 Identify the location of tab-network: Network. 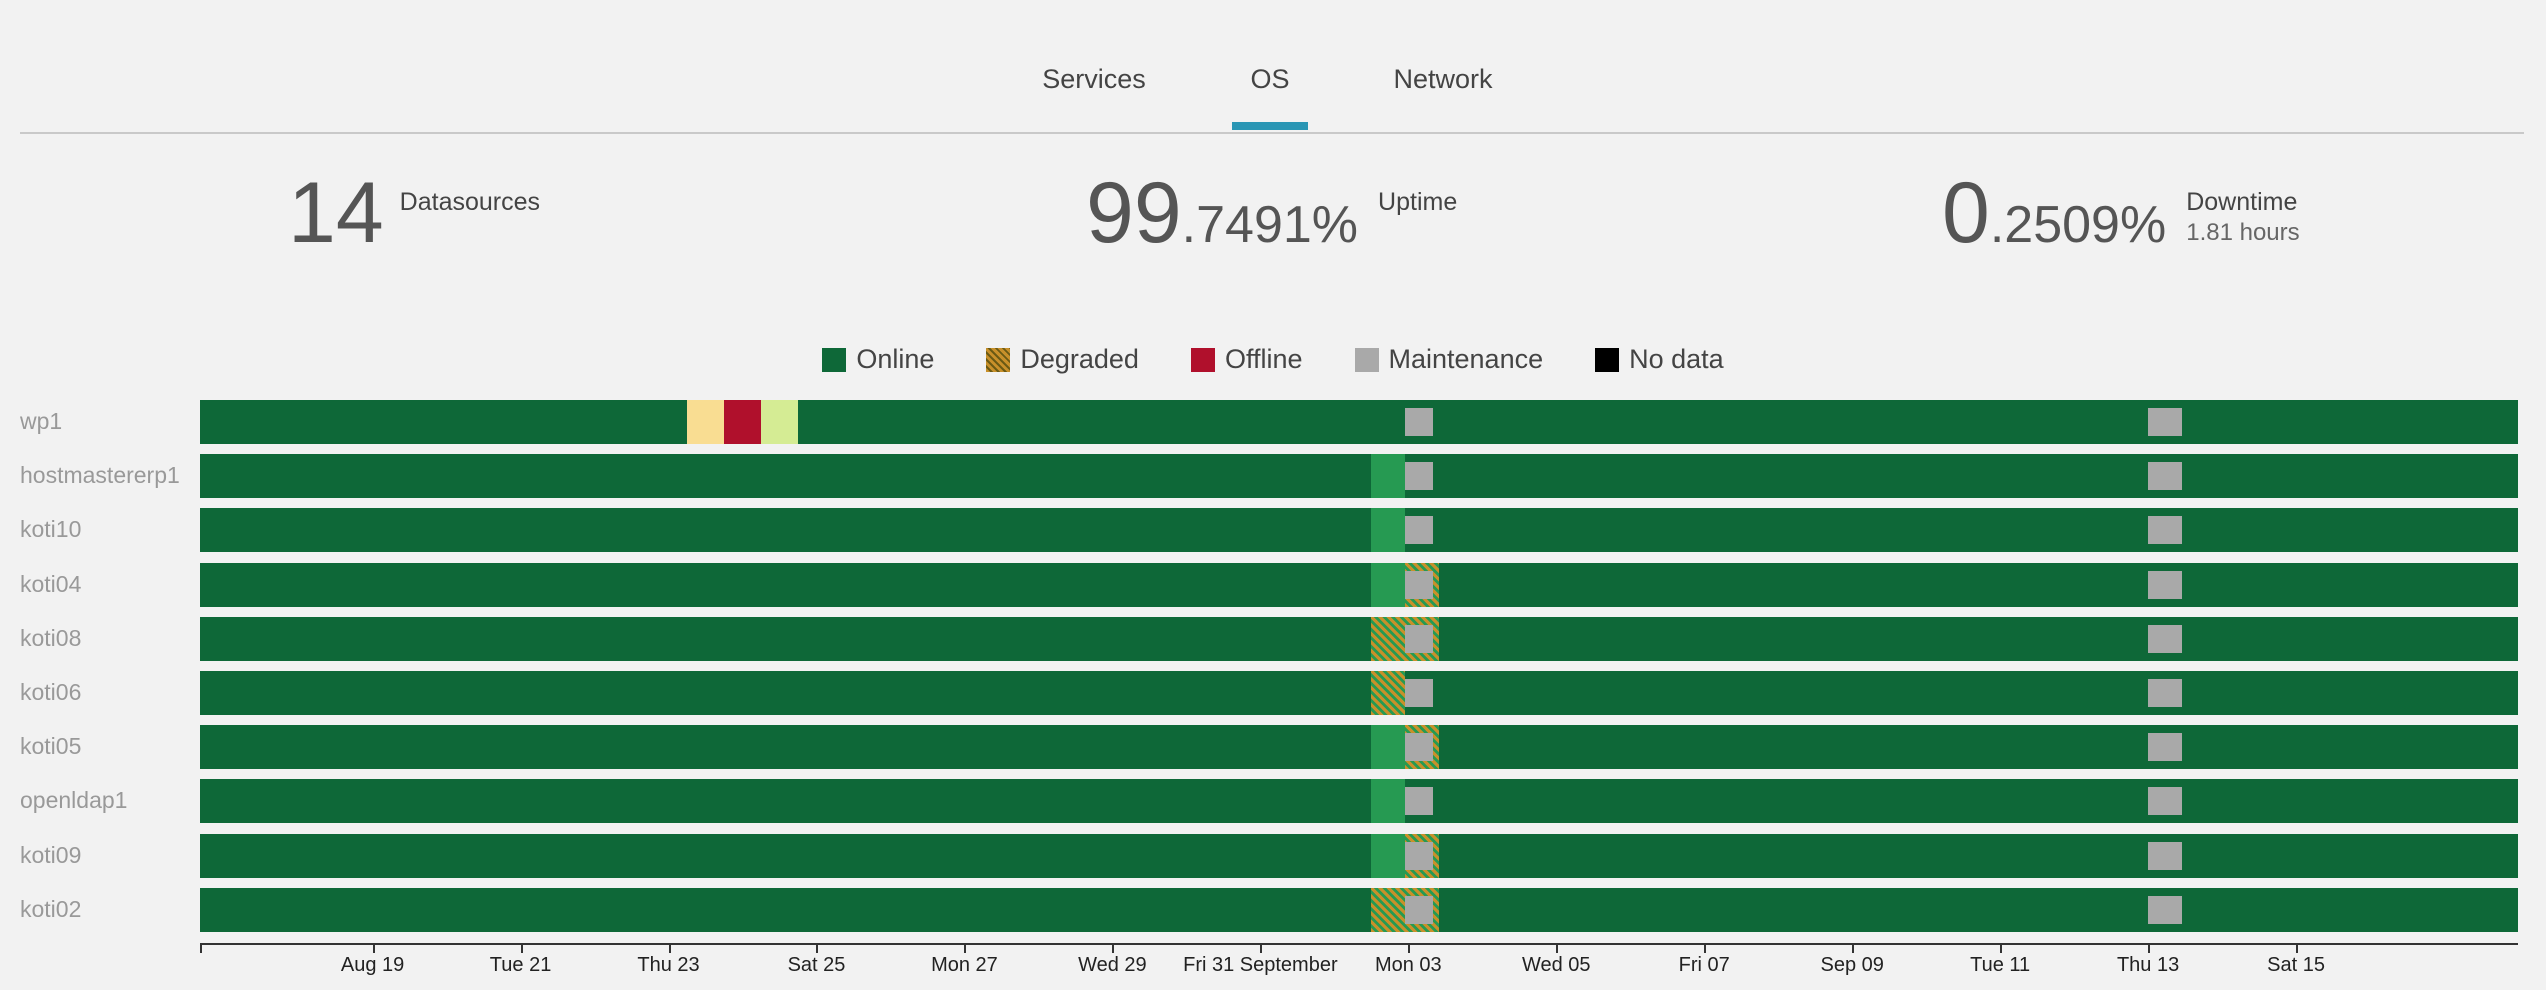
(1443, 79).